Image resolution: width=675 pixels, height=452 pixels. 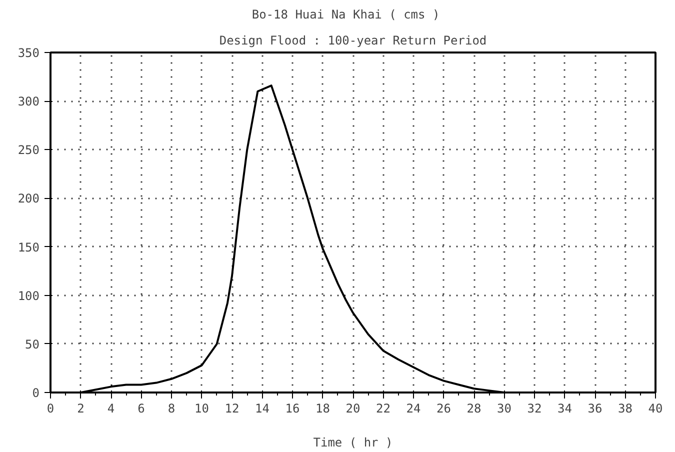 I want to click on x-tick-label: 30, so click(x=504, y=409).